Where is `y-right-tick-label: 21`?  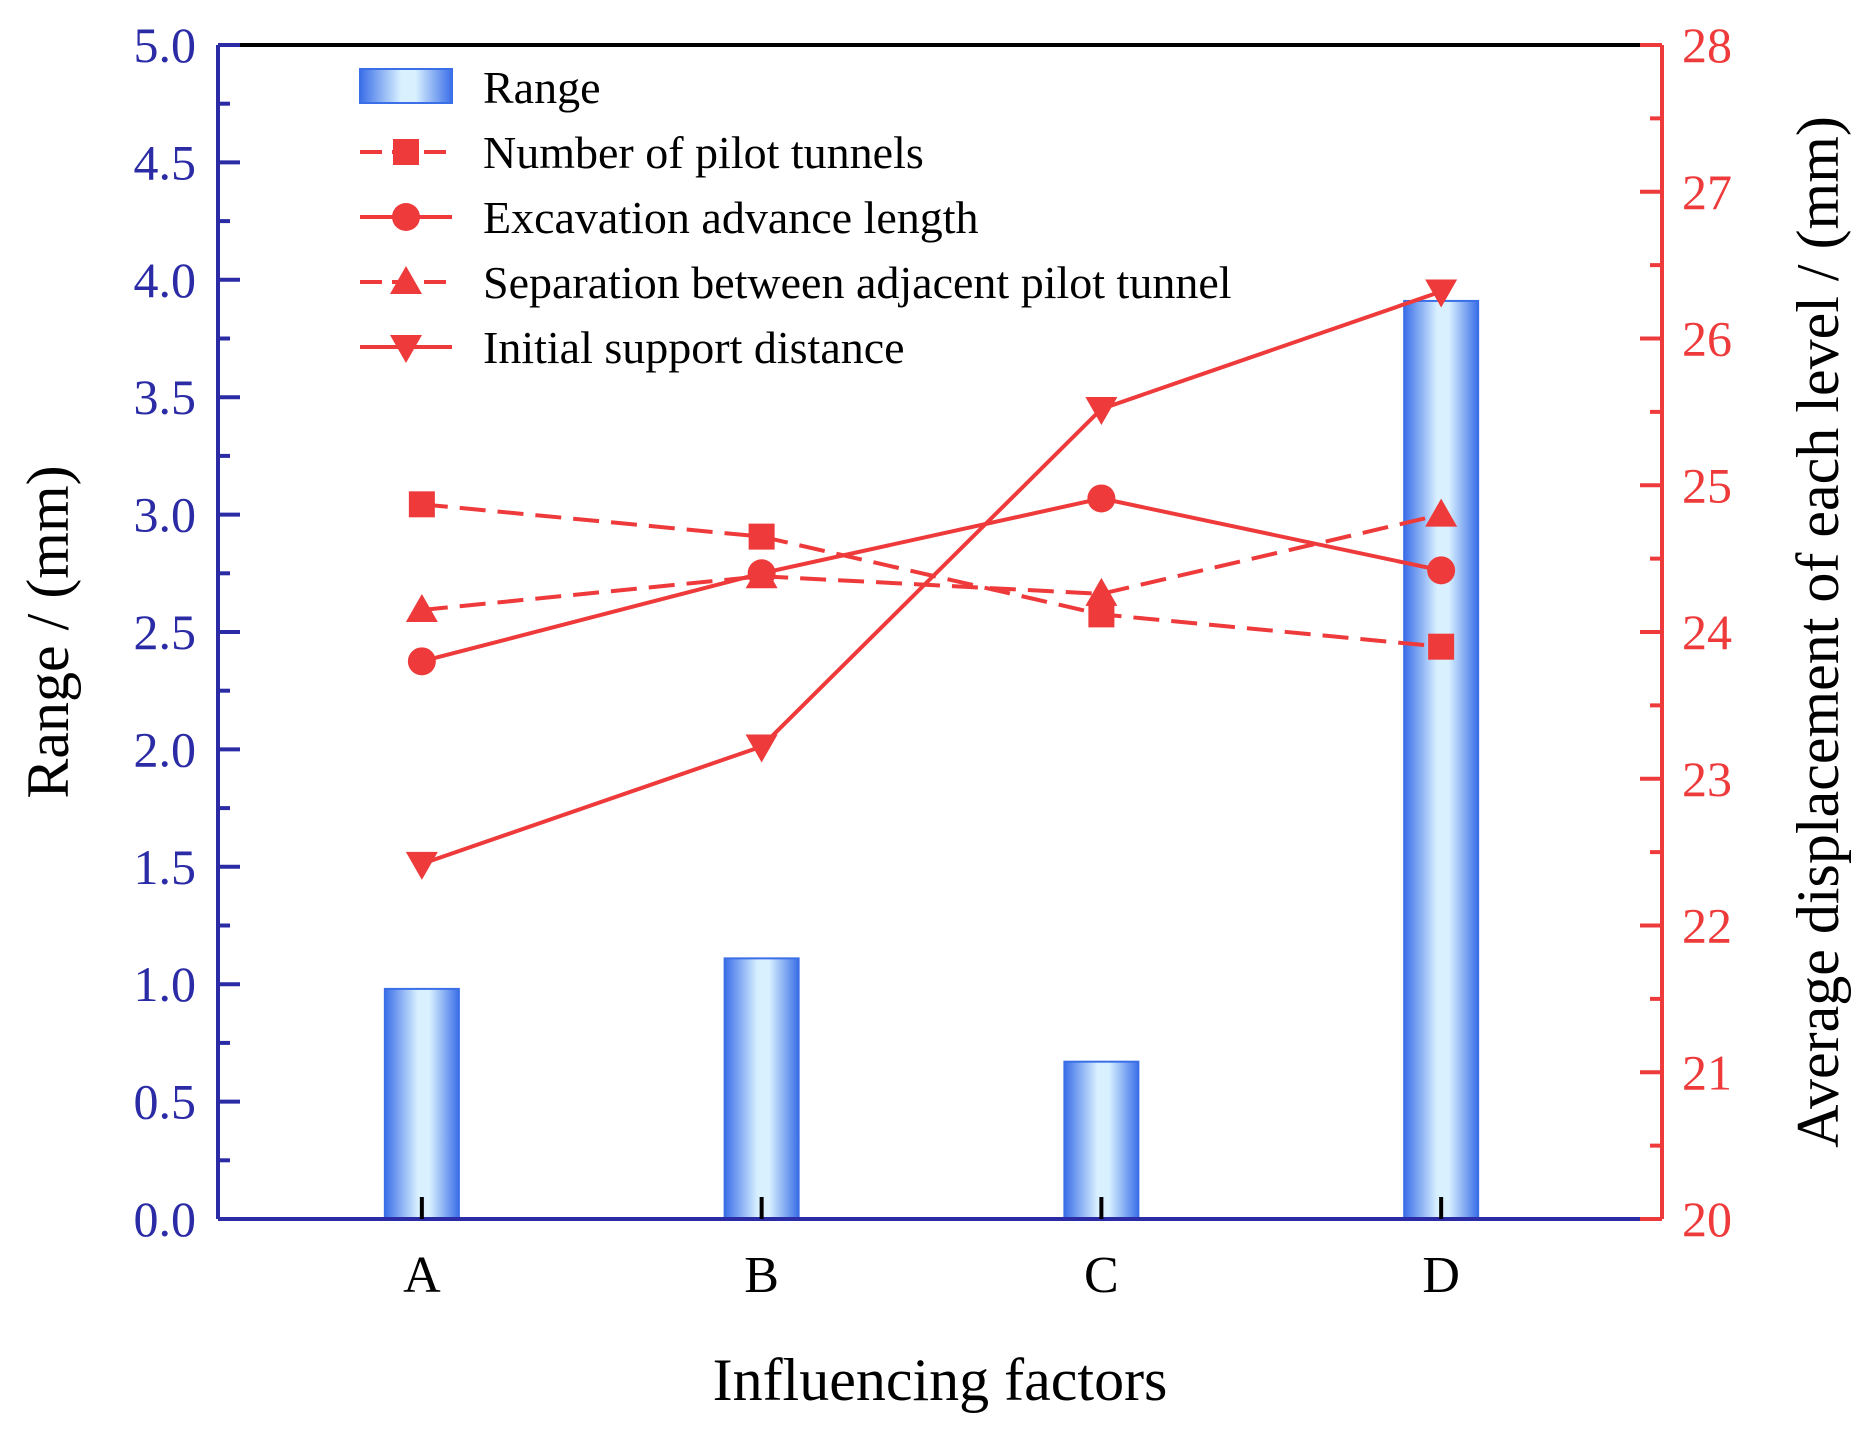 y-right-tick-label: 21 is located at coordinates (1707, 1072).